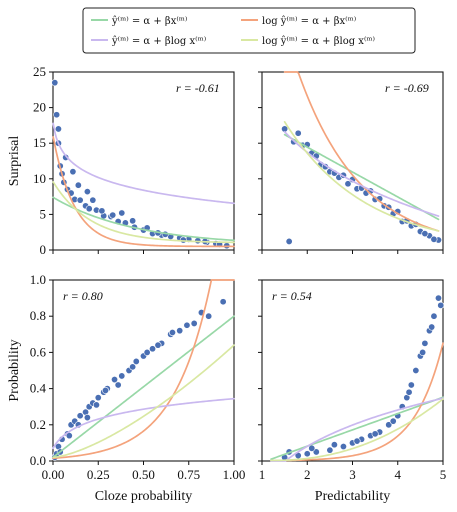 This screenshot has width=457, height=512. What do you see at coordinates (14, 161) in the screenshot?
I see `panel-1-ylabel: Surprisal` at bounding box center [14, 161].